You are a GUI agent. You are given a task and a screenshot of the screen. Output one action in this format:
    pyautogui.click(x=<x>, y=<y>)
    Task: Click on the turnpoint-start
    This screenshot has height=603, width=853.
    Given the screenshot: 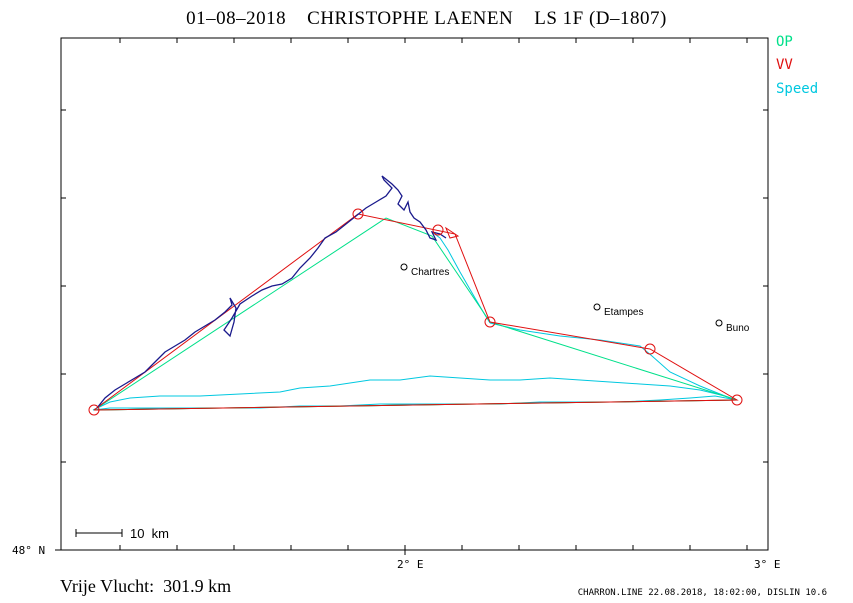 What is the action you would take?
    pyautogui.click(x=94, y=410)
    